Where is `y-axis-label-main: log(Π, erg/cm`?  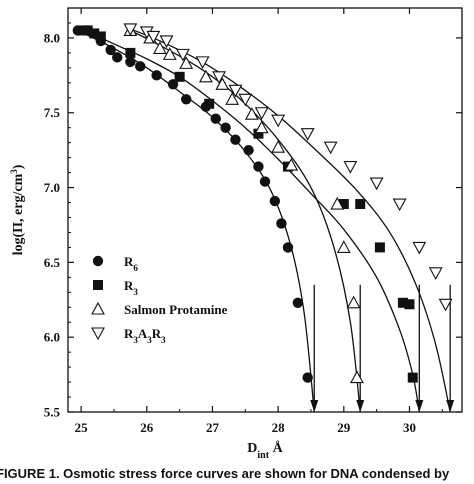 y-axis-label-main: log(Π, erg/cm is located at coordinates (18, 214).